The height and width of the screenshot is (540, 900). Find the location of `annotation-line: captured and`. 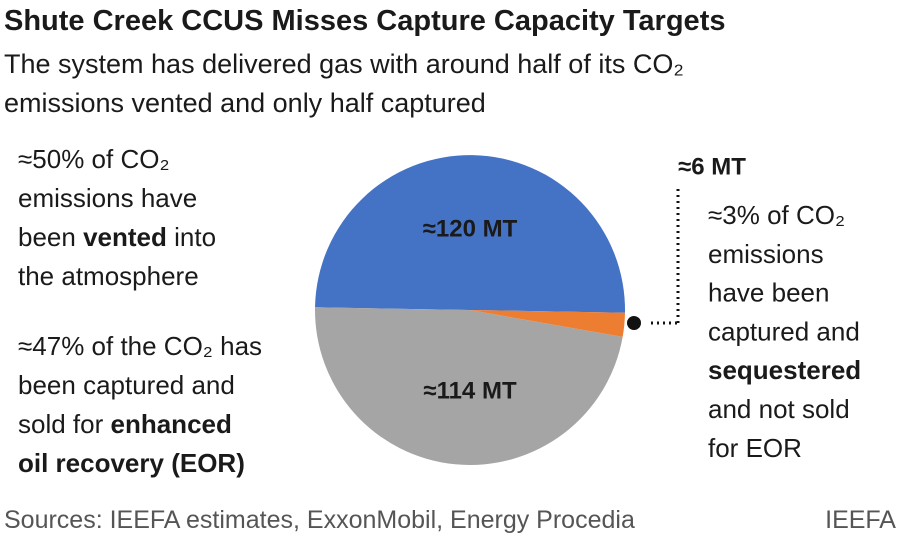

annotation-line: captured and is located at coordinates (784, 331).